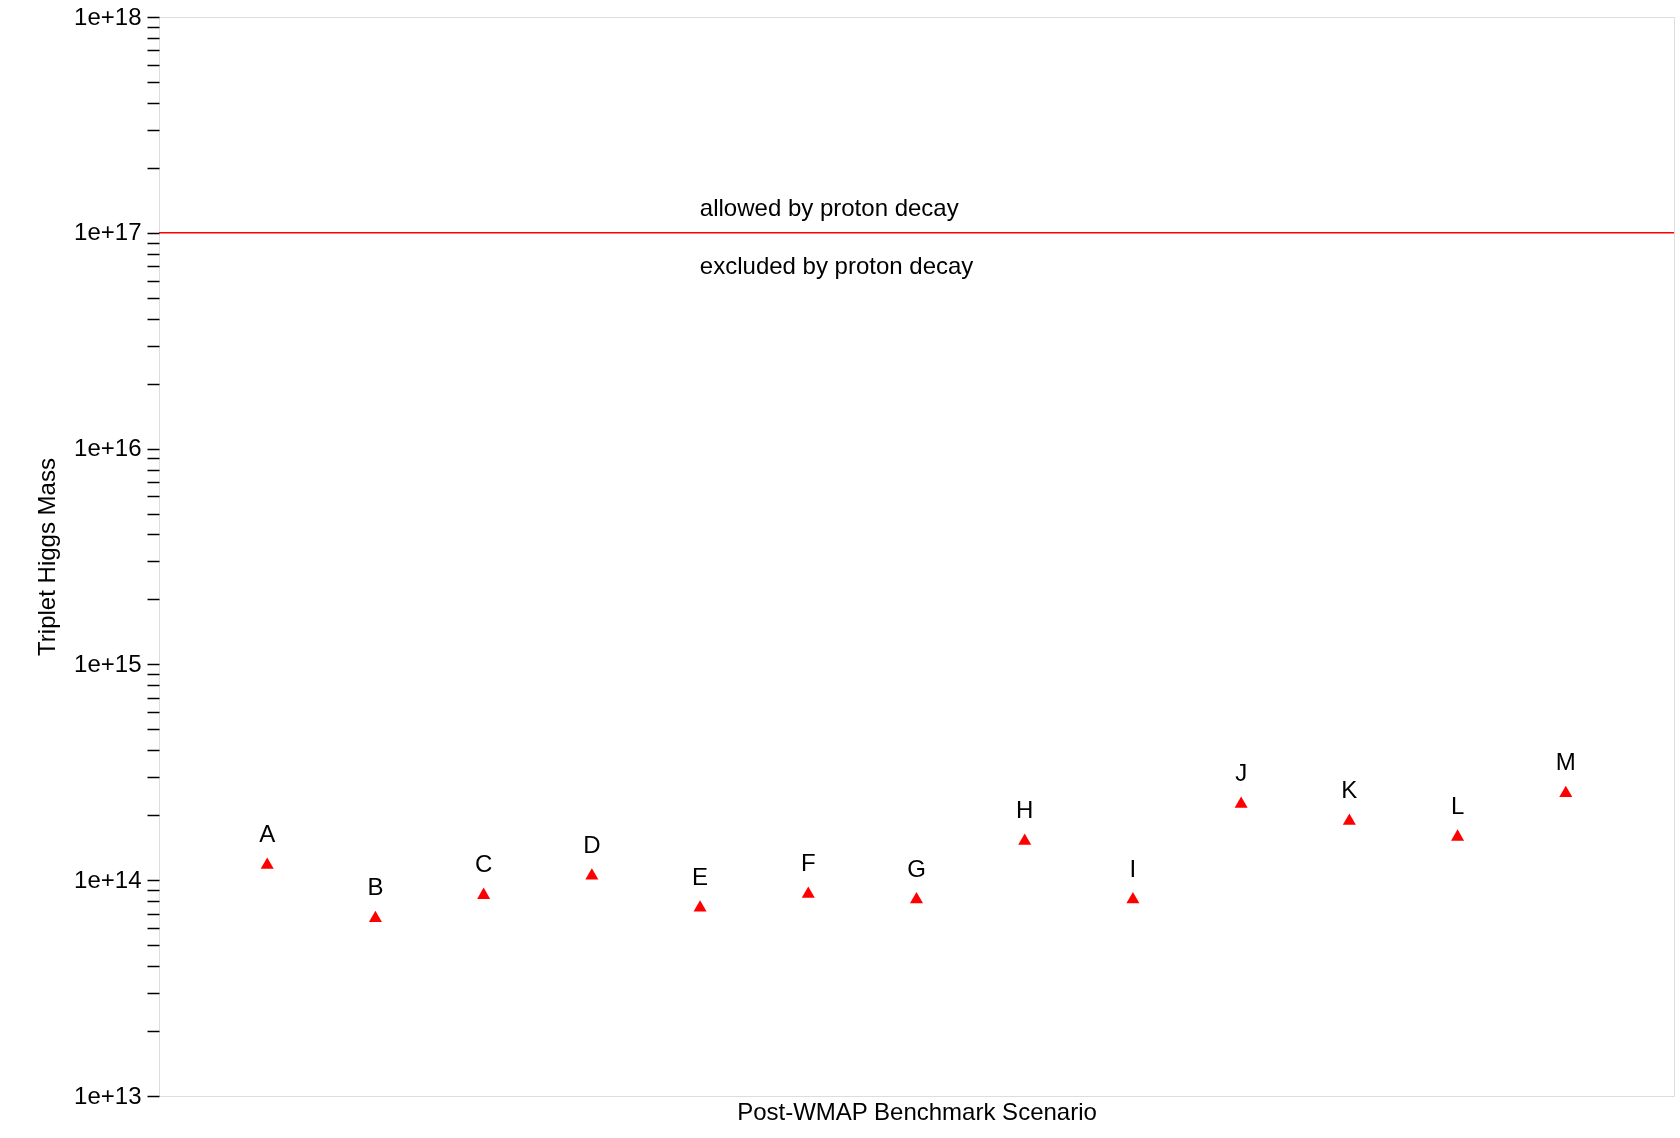 Image resolution: width=1680 pixels, height=1138 pixels. I want to click on annotation: F, so click(808, 863).